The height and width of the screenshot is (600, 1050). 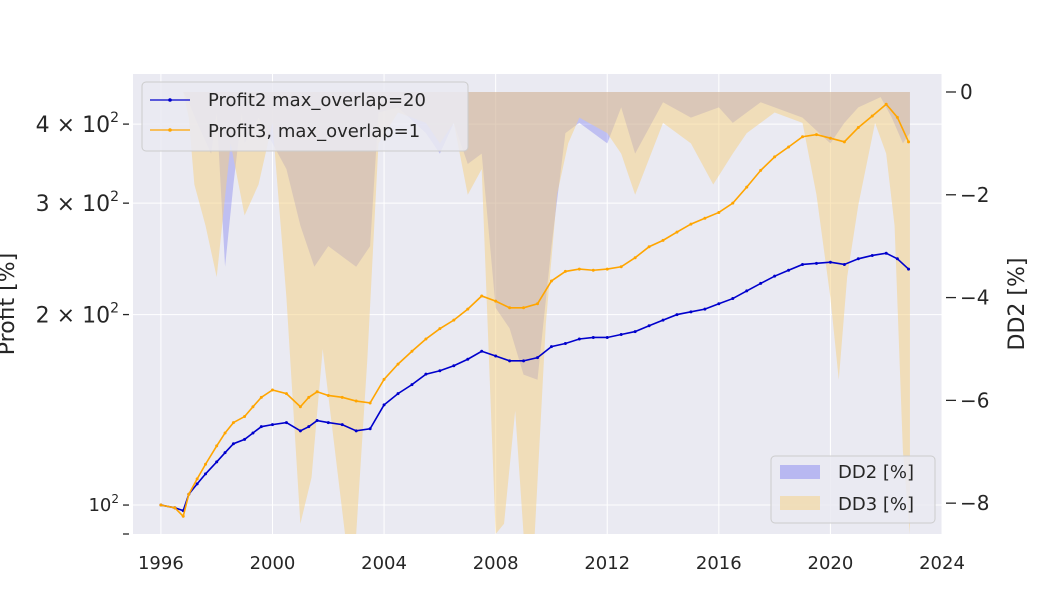 I want to click on y2-tick-label: −6, so click(x=974, y=400).